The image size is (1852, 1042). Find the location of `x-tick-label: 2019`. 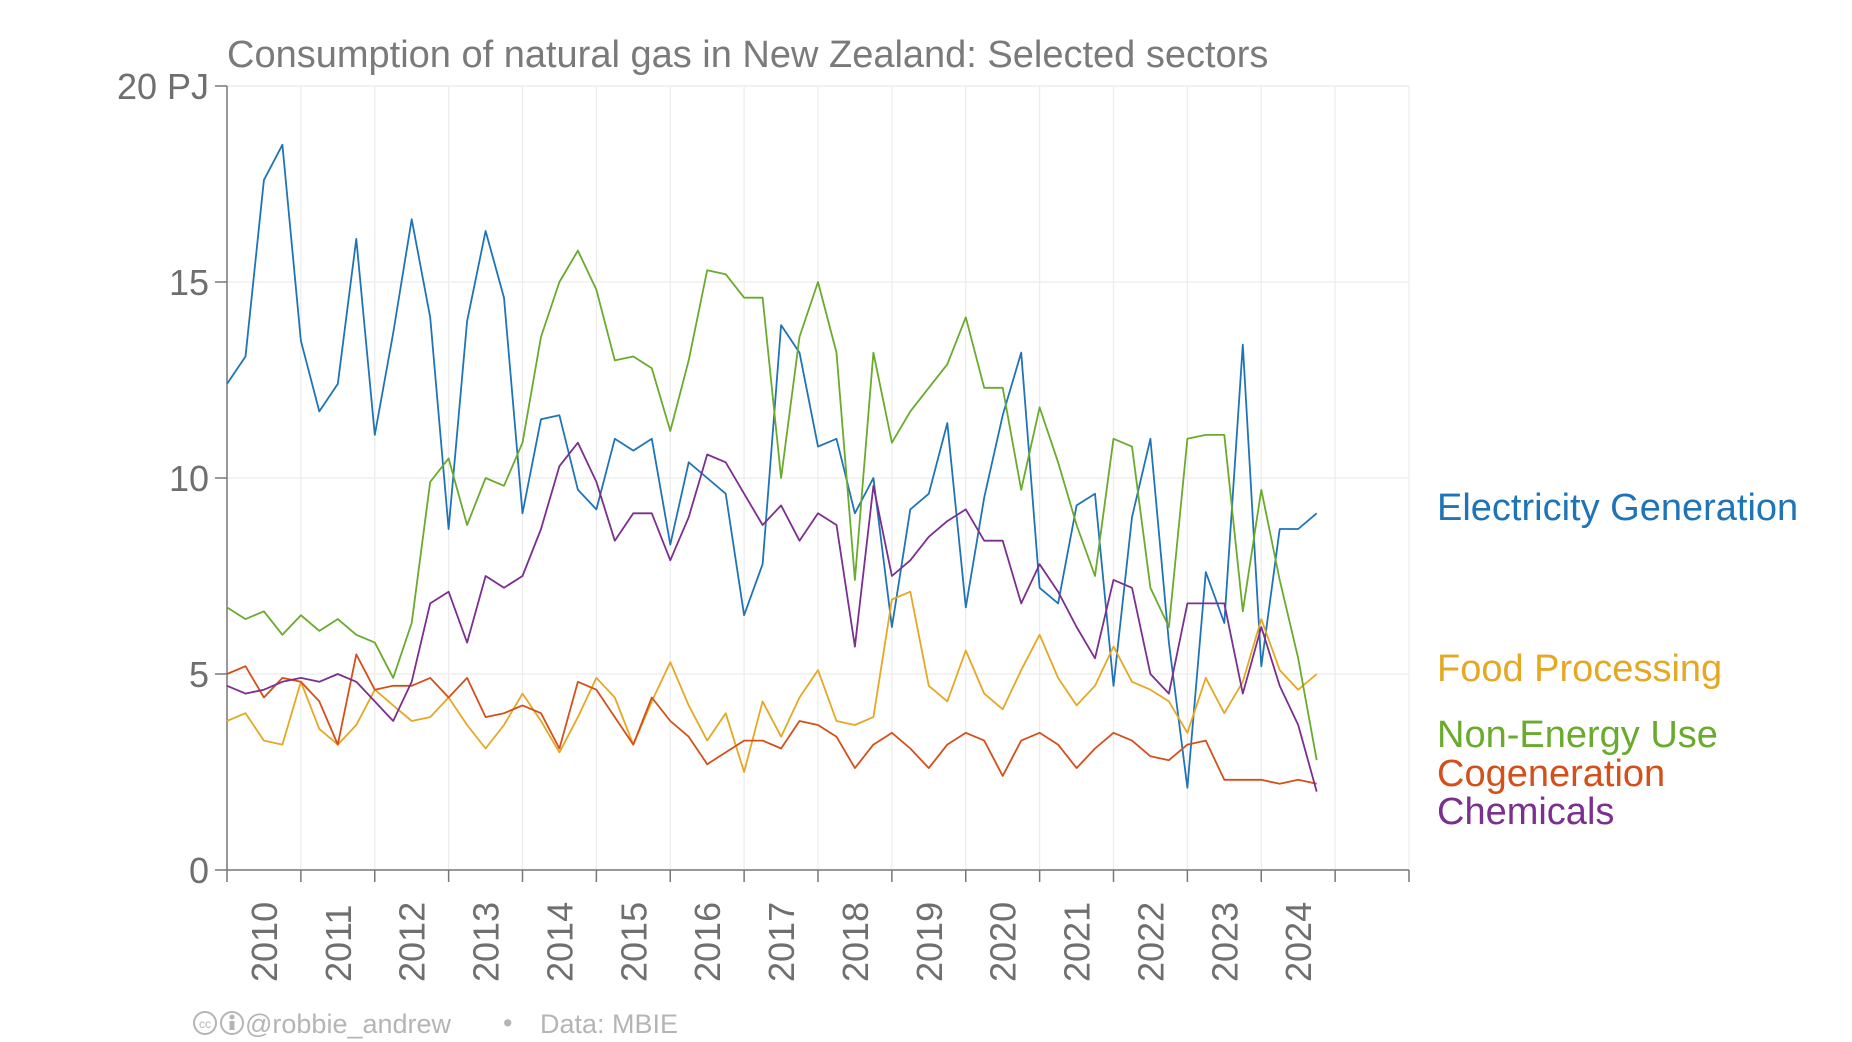

x-tick-label: 2019 is located at coordinates (929, 942).